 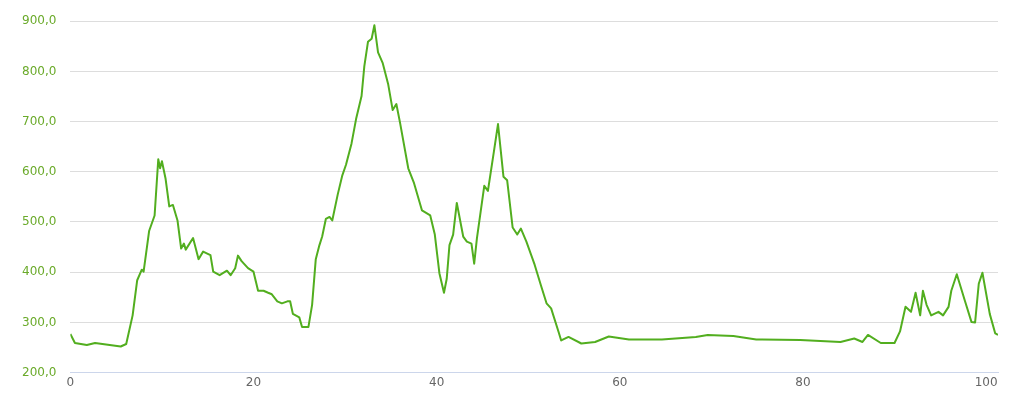 I want to click on x-tick-label: 20, so click(x=253, y=381).